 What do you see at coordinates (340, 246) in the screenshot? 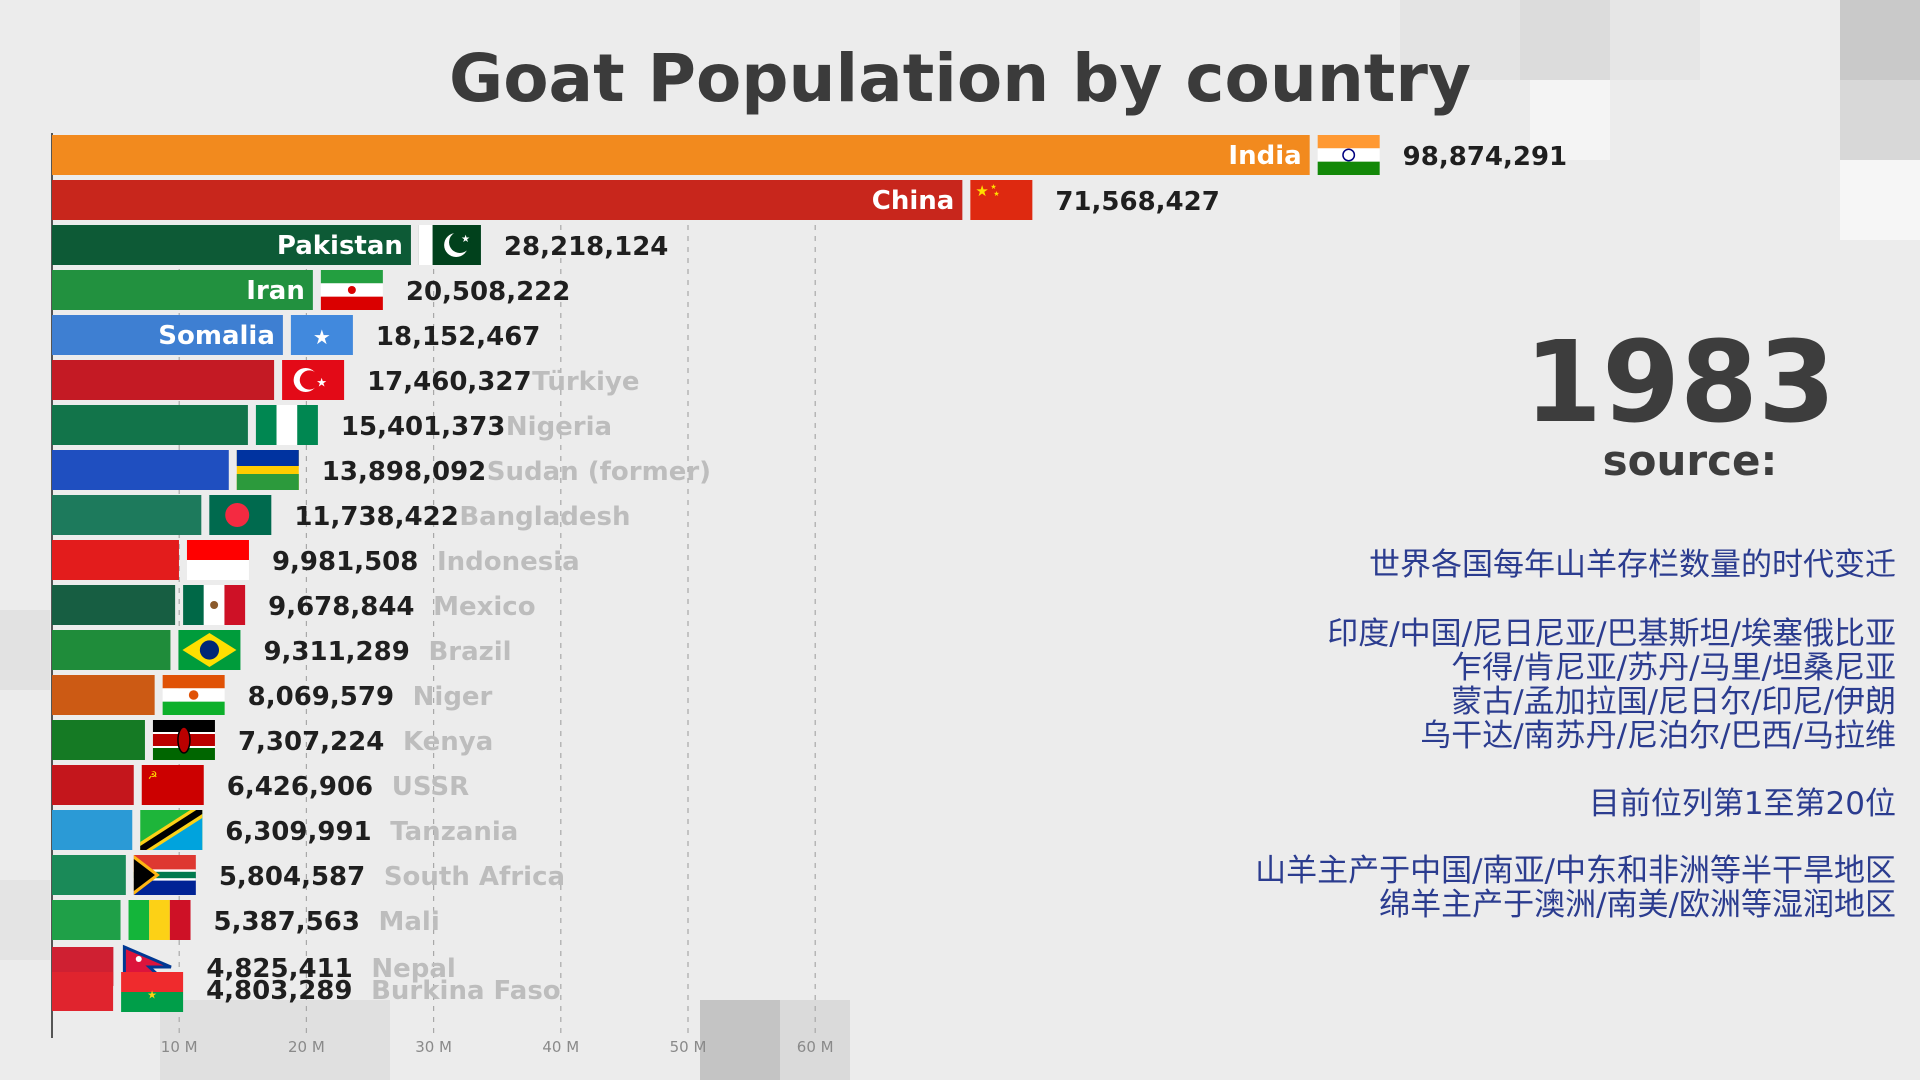
I see `bar-label-pakistan: Pakistan` at bounding box center [340, 246].